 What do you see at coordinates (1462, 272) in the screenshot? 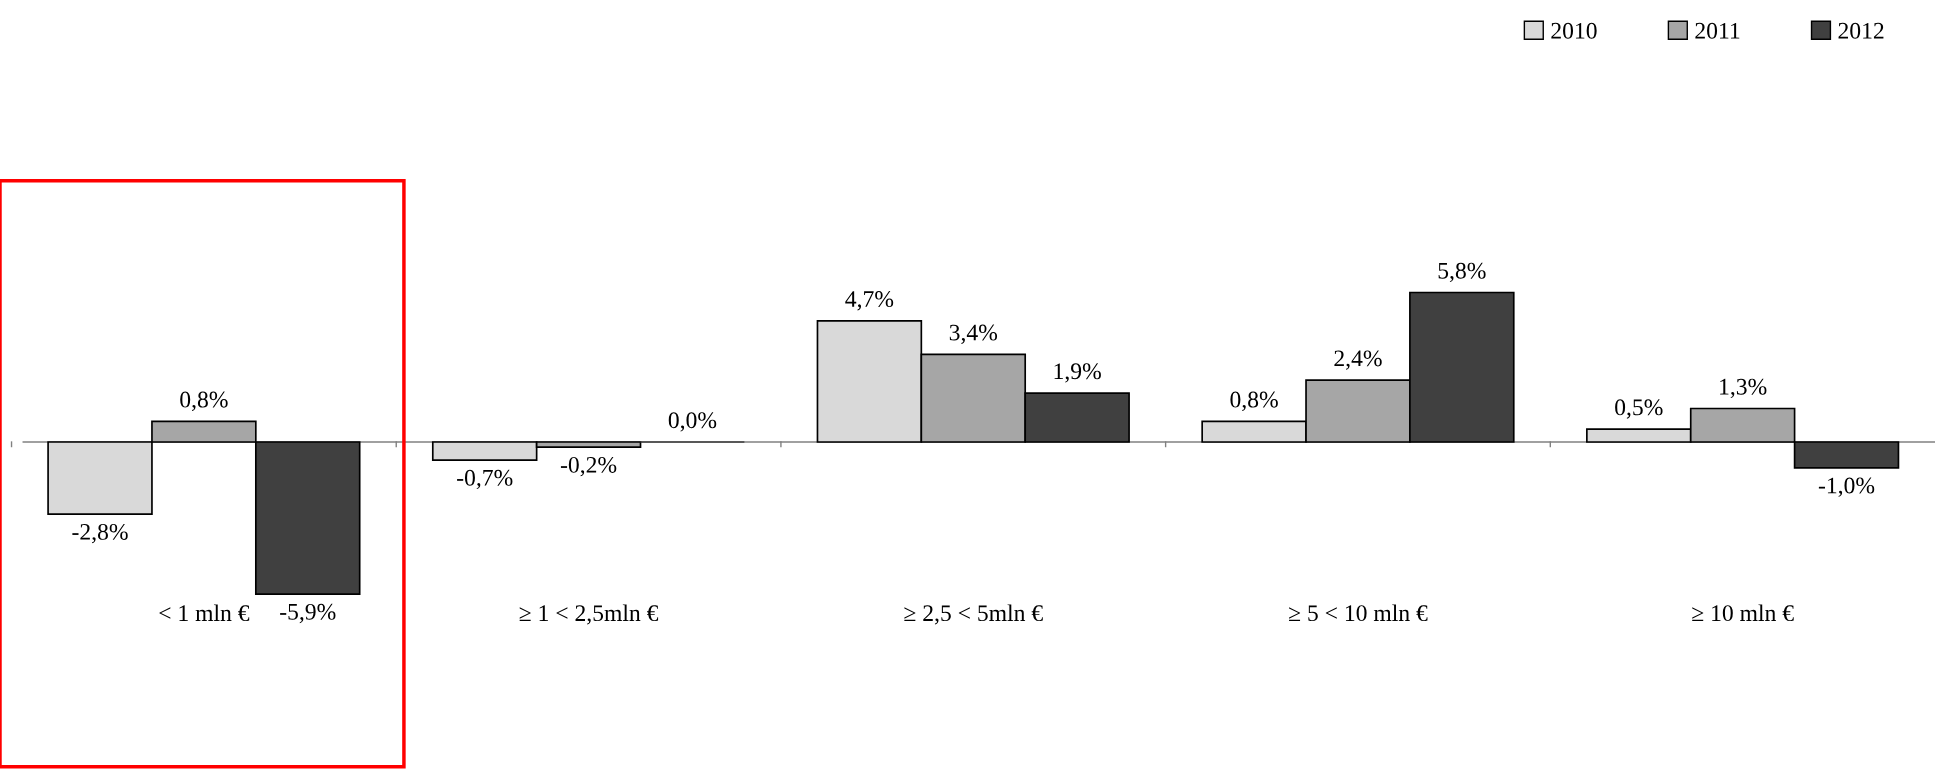
I see `data-label: 5,8%` at bounding box center [1462, 272].